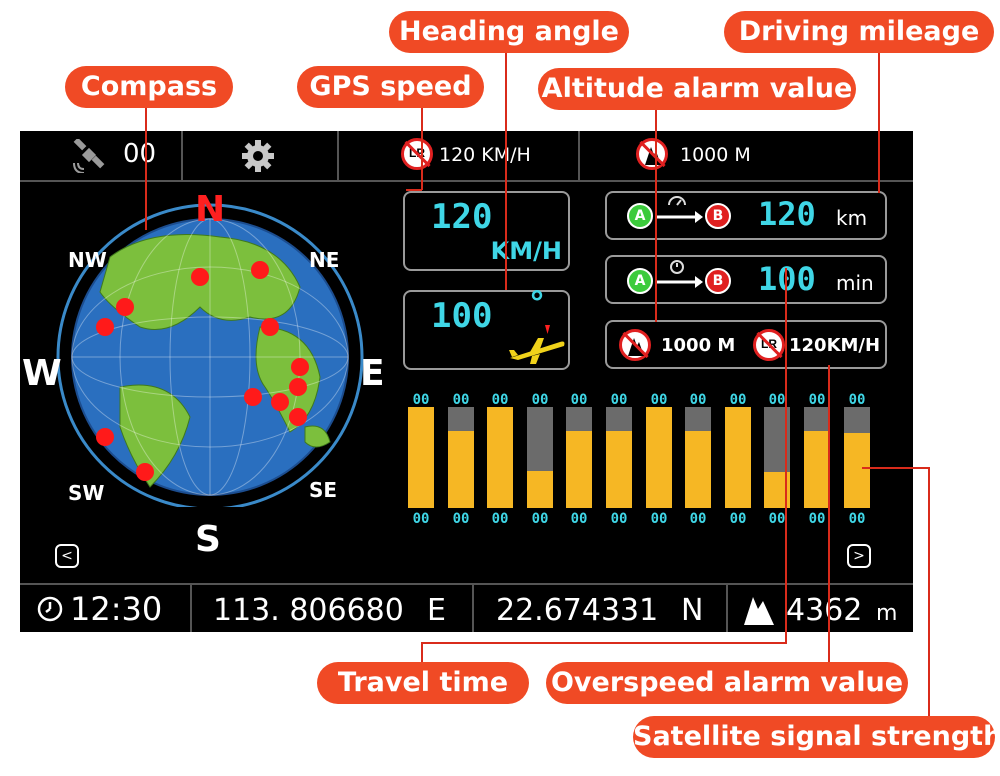 The height and width of the screenshot is (776, 1000). What do you see at coordinates (486, 231) in the screenshot?
I see `gps-speed-box: 120 KM/H` at bounding box center [486, 231].